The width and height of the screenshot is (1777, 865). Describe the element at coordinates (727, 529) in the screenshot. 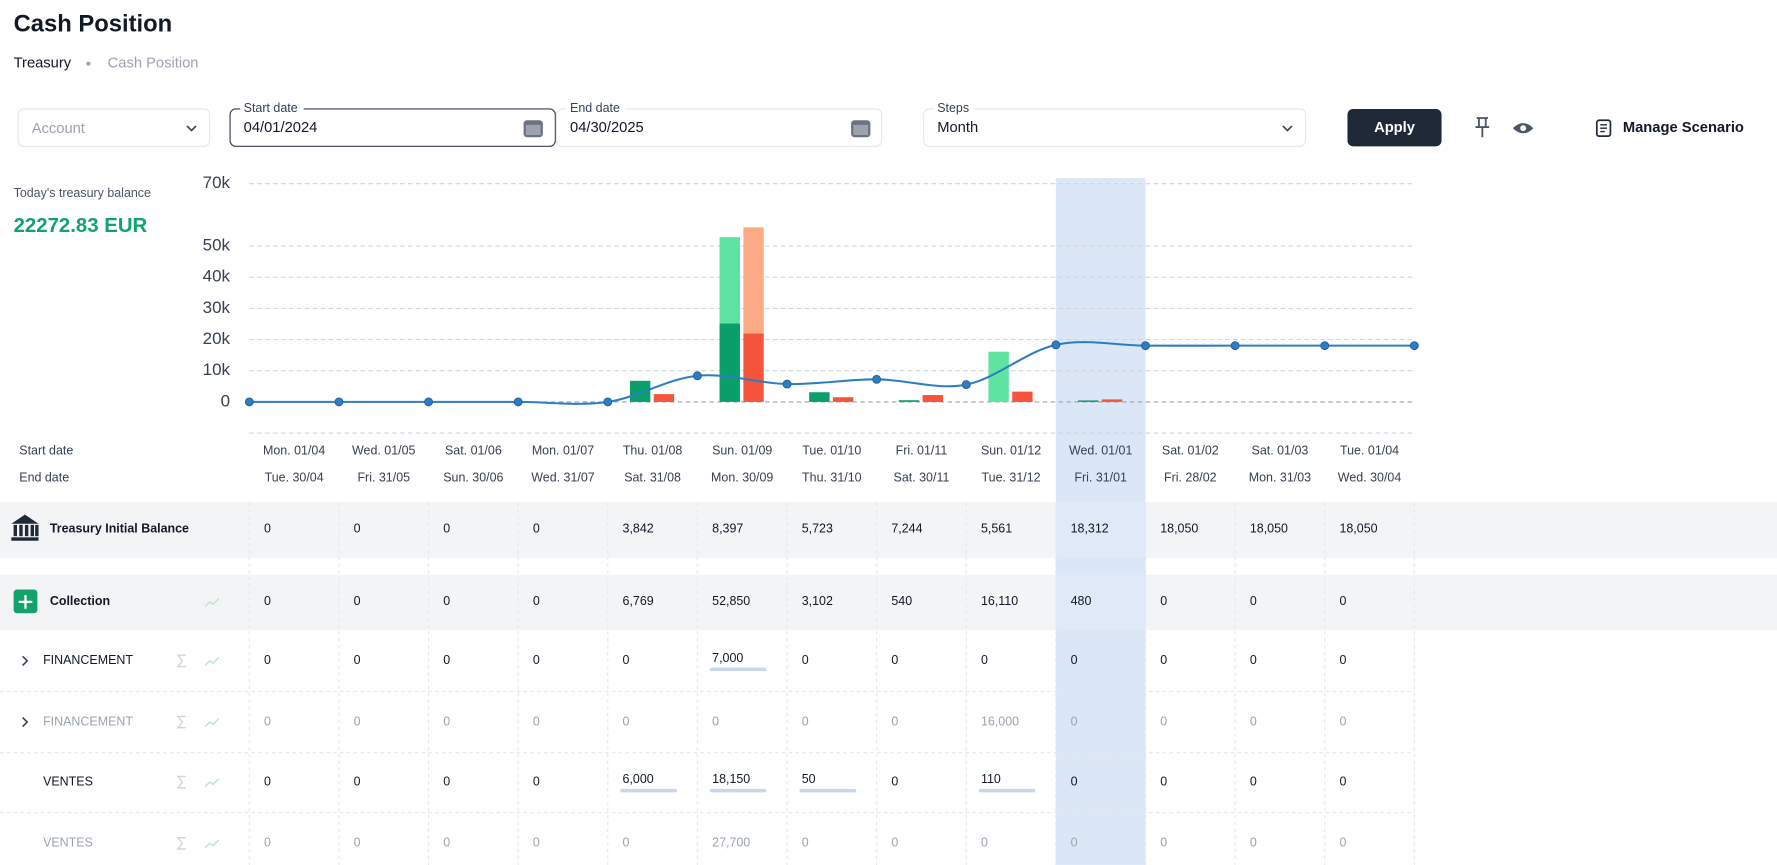

I see `cell-value: 8,397` at that location.